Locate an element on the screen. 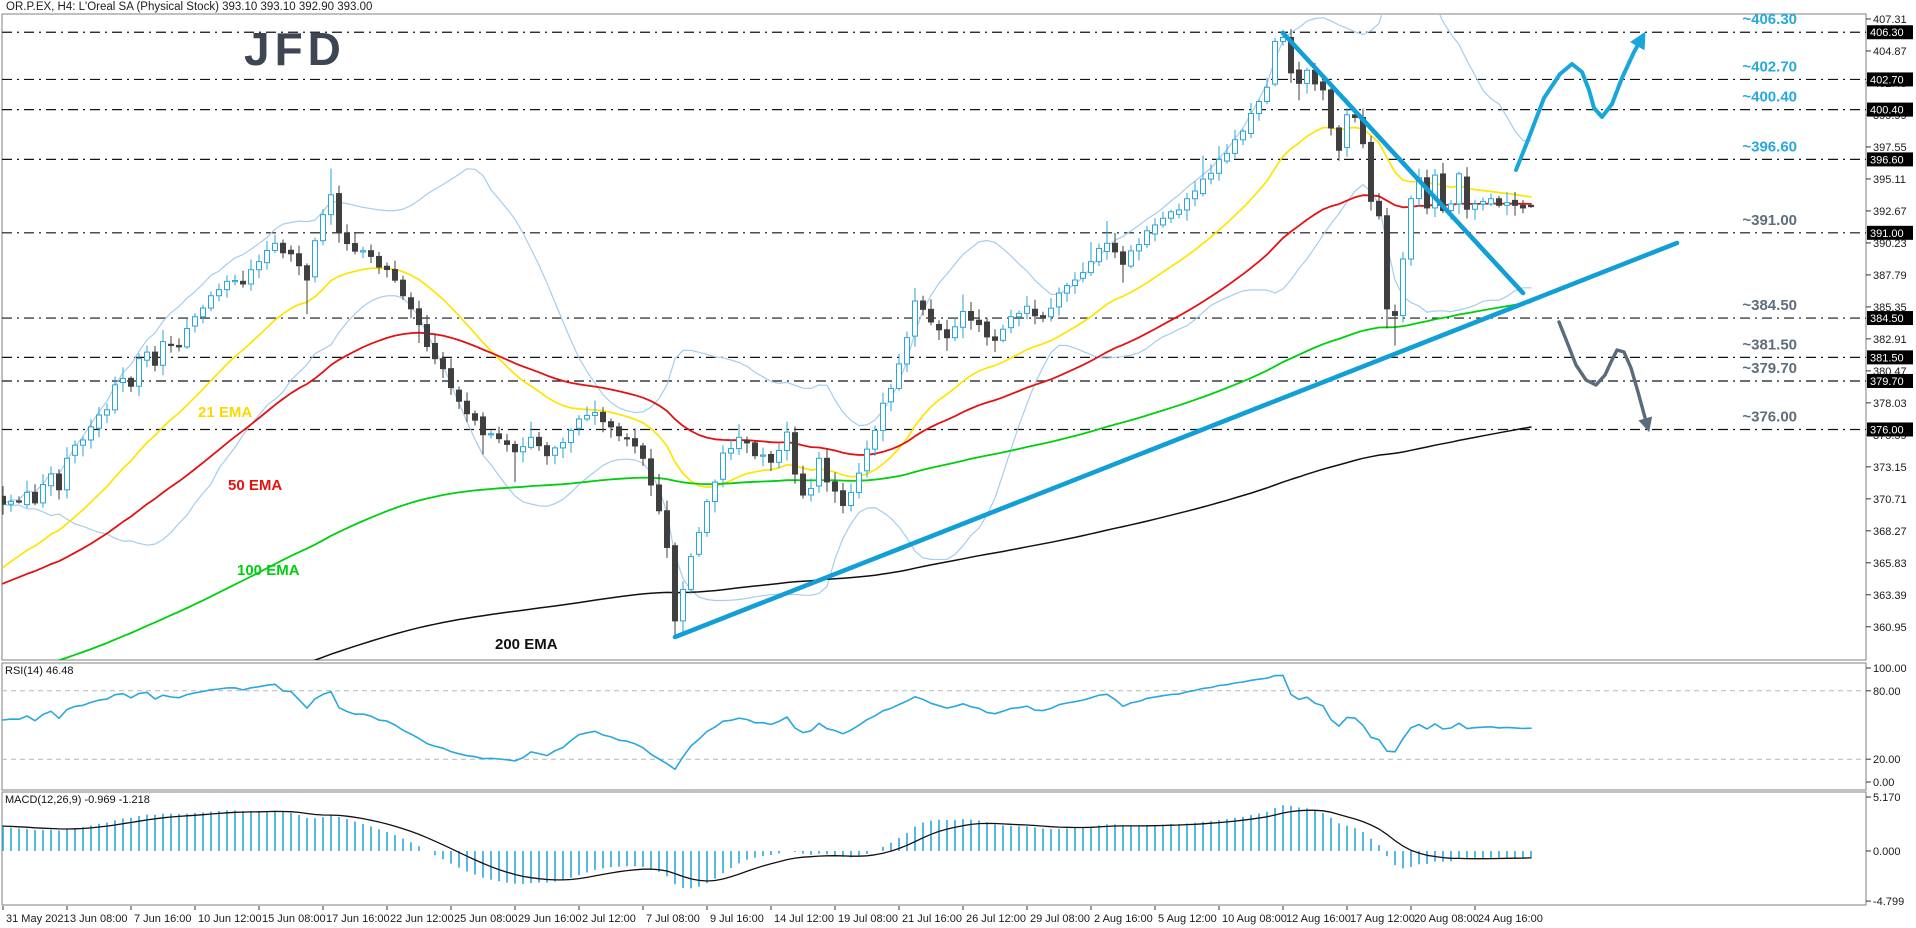 This screenshot has height=928, width=1916. level-approx-label: ~384.50 is located at coordinates (1769, 305).